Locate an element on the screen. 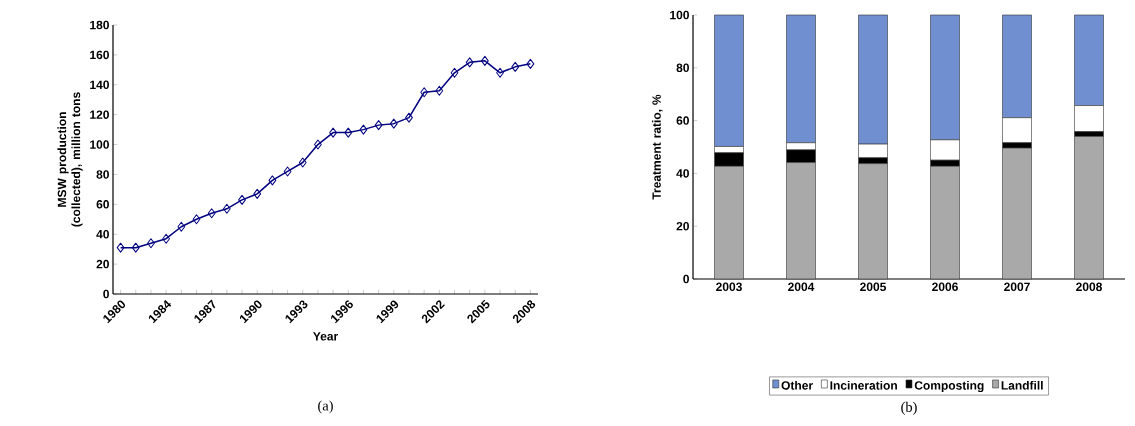 This screenshot has height=426, width=1135. y-tick-label: 120 is located at coordinates (99, 114).